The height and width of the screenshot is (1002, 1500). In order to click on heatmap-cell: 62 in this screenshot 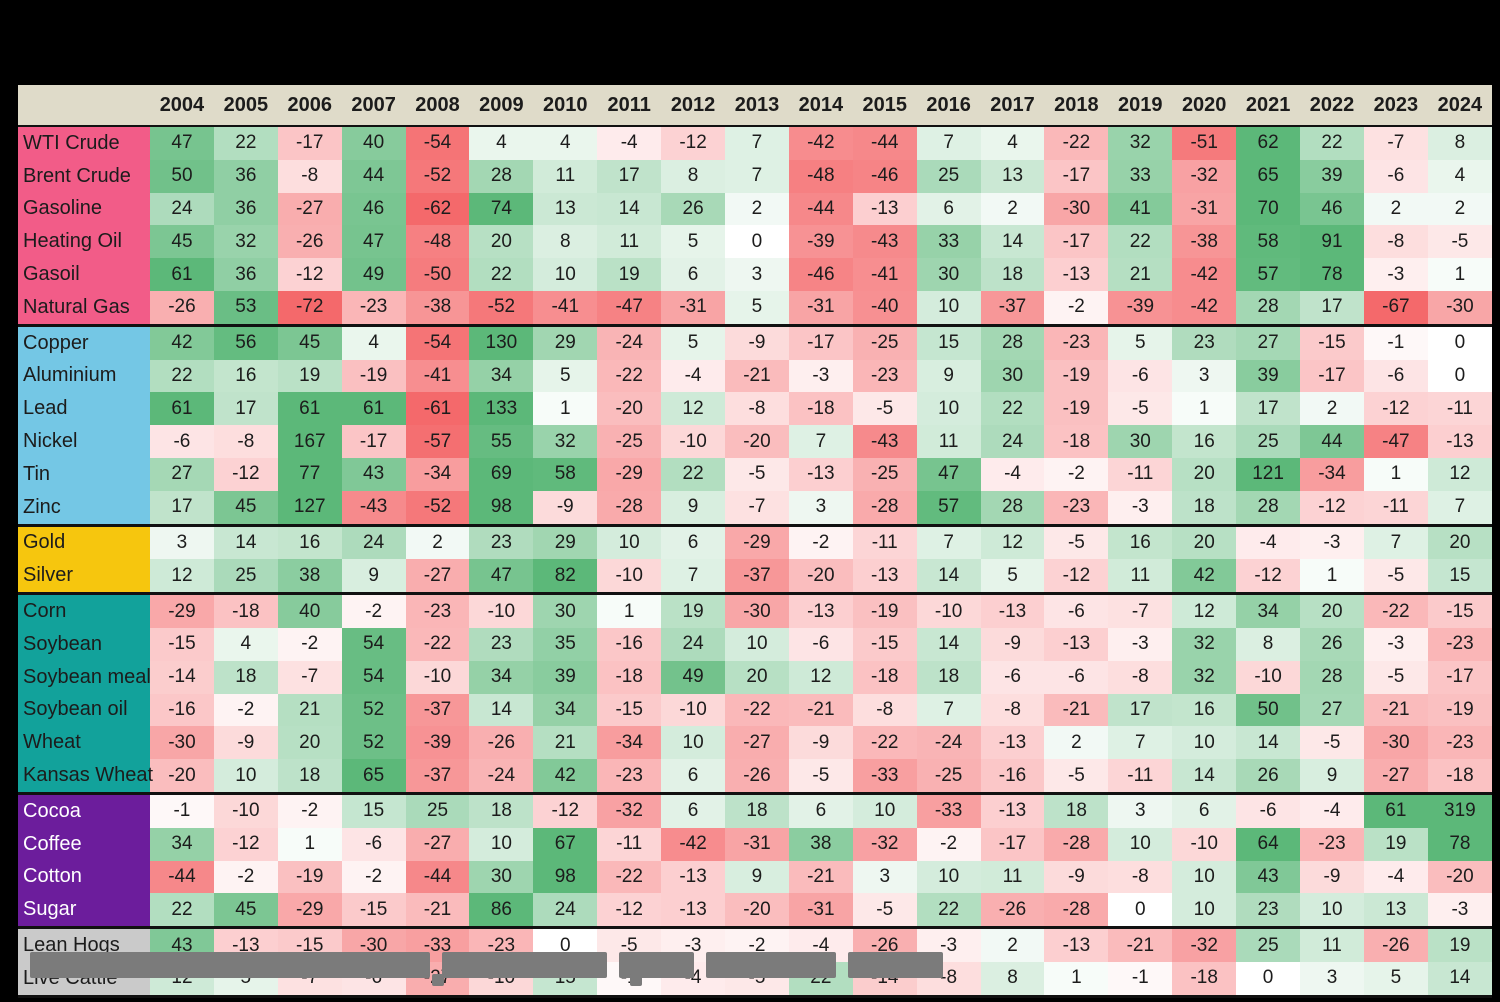, I will do `click(1268, 143)`.